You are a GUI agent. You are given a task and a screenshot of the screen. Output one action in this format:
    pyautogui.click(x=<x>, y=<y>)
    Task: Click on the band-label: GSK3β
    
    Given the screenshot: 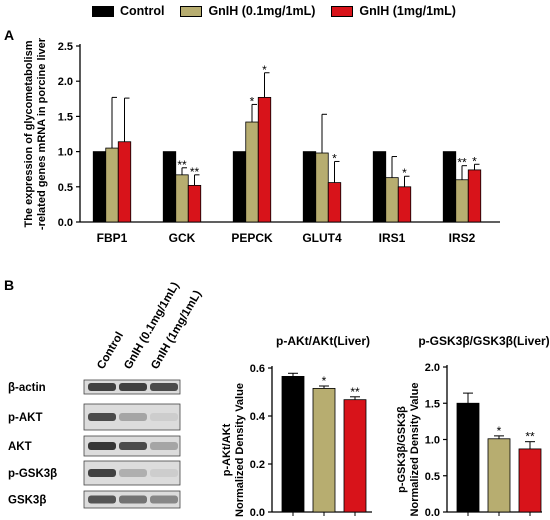 What is the action you would take?
    pyautogui.click(x=27, y=501)
    